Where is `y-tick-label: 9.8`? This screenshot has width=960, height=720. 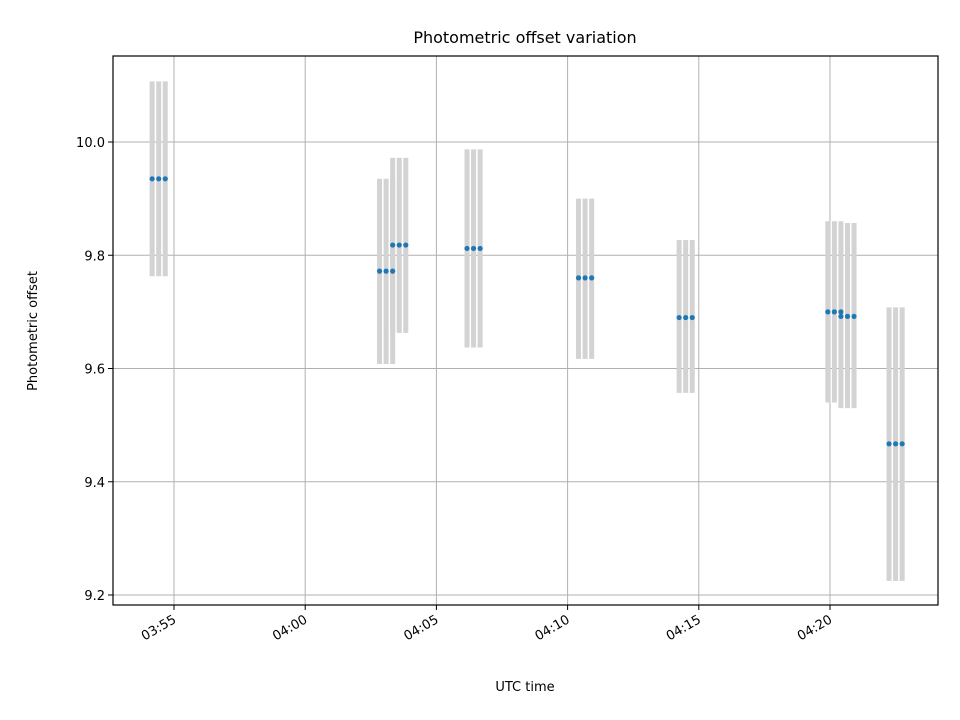
y-tick-label: 9.8 is located at coordinates (94, 256).